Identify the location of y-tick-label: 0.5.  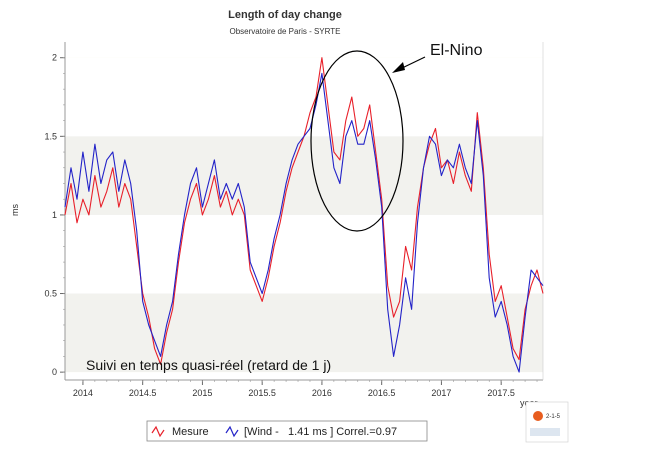
(50, 294).